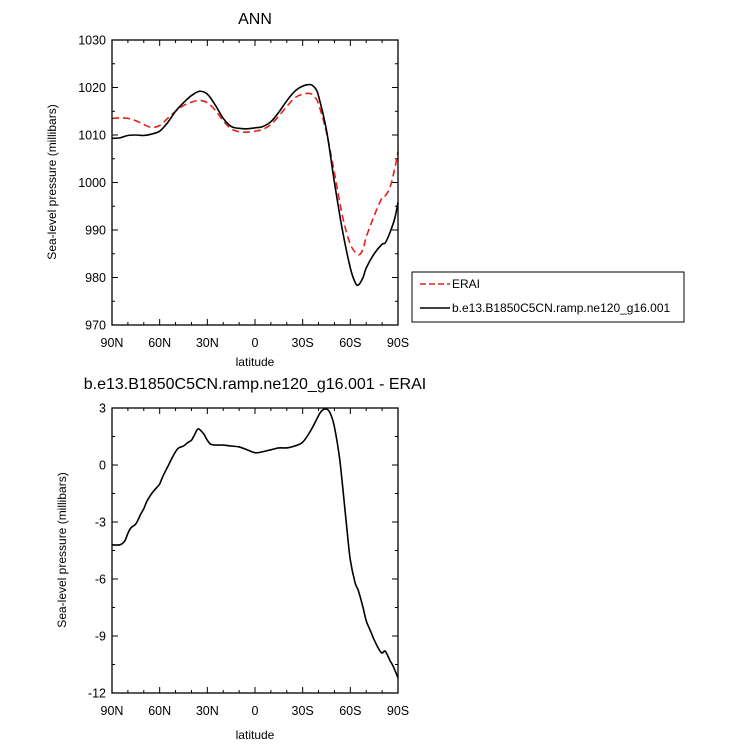 The height and width of the screenshot is (745, 733). What do you see at coordinates (95, 278) in the screenshot?
I see `y-tick-label: 980` at bounding box center [95, 278].